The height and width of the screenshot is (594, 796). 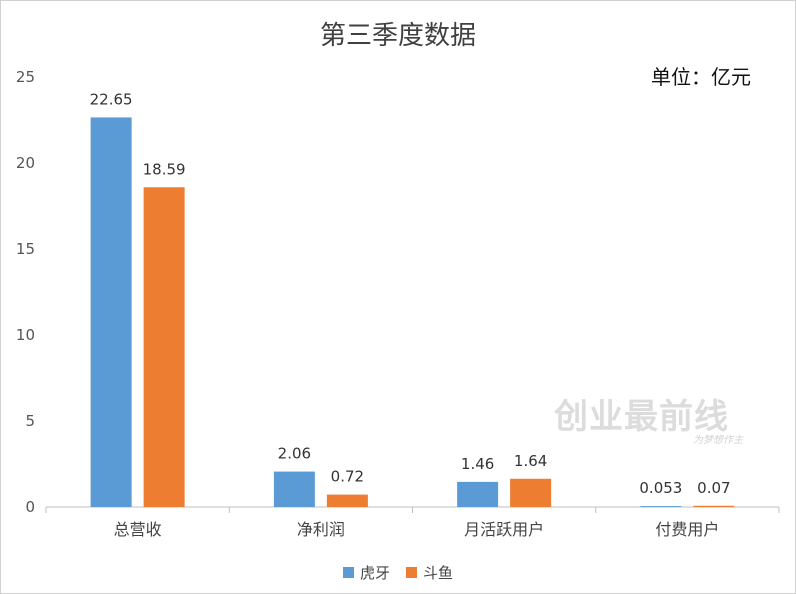 What do you see at coordinates (30, 421) in the screenshot?
I see `y-tick-label: 5` at bounding box center [30, 421].